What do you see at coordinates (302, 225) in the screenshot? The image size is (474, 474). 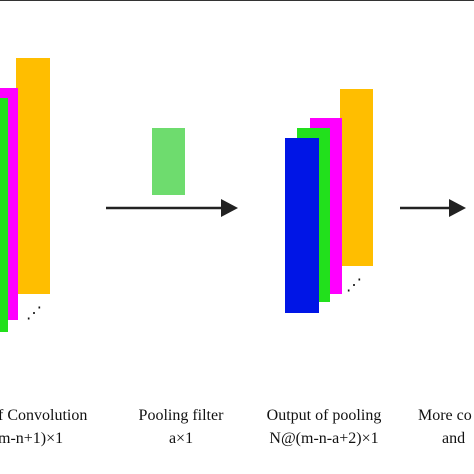 I see `pool-map-blue` at bounding box center [302, 225].